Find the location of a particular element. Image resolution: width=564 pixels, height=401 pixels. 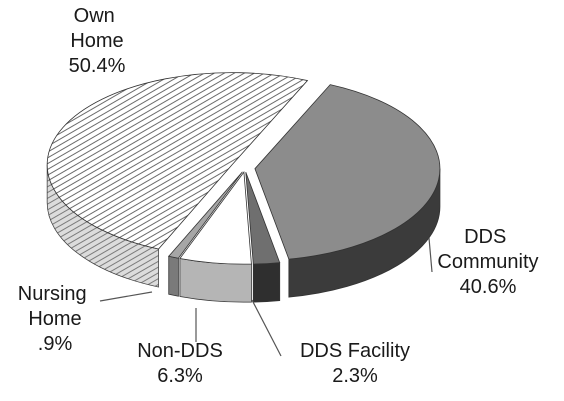

category-label: Non-DDS is located at coordinates (180, 351).